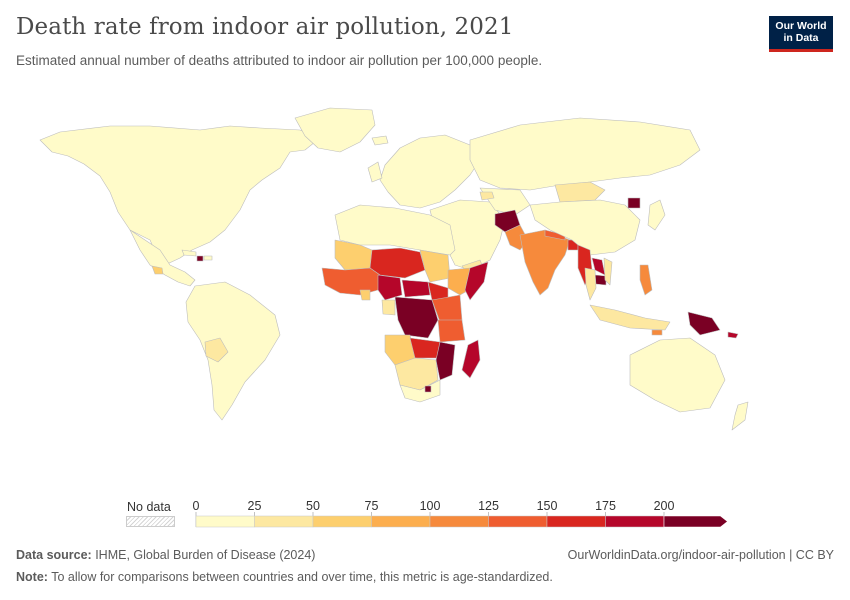 The height and width of the screenshot is (600, 850). I want to click on region-cambodia, so click(600, 280).